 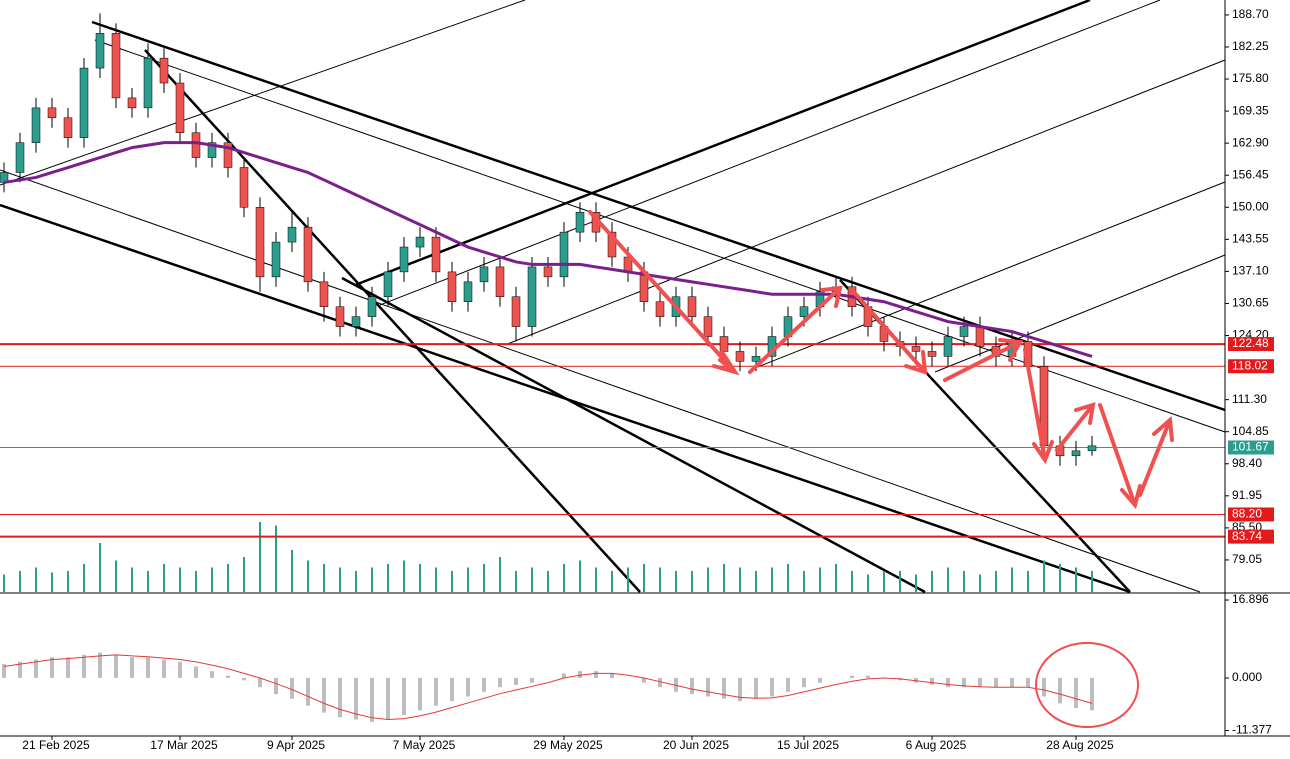 I want to click on y-tick-label: 143.55, so click(x=1250, y=239).